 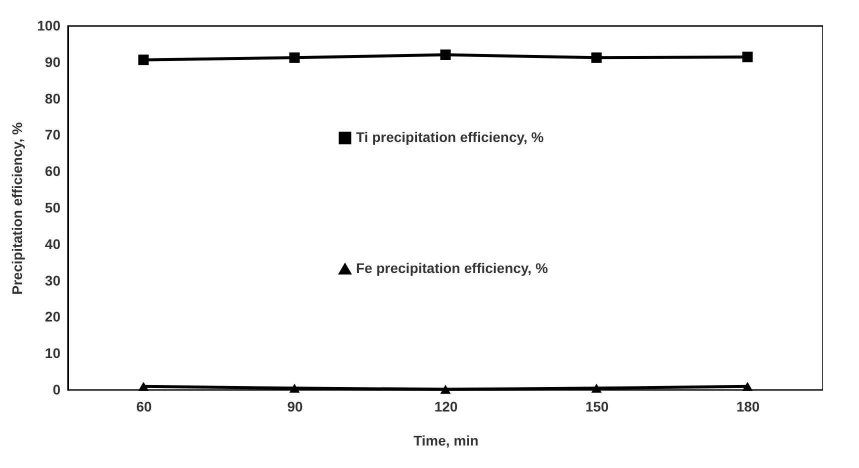 What do you see at coordinates (52, 171) in the screenshot?
I see `y-tick-label: 60` at bounding box center [52, 171].